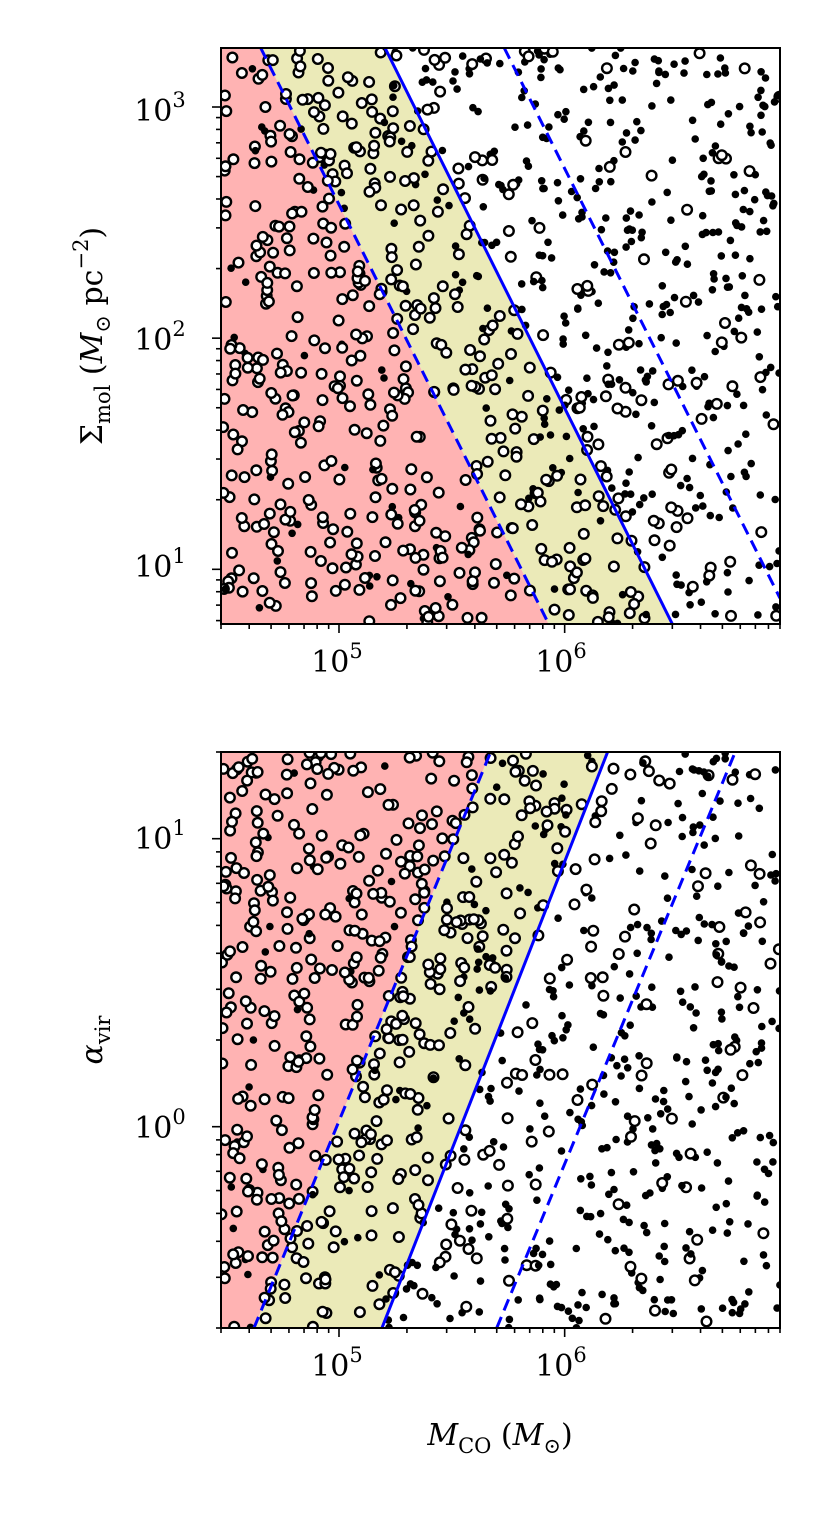  Describe the element at coordinates (528, 336) in the screenshot. I see `solid-limit-line` at that location.